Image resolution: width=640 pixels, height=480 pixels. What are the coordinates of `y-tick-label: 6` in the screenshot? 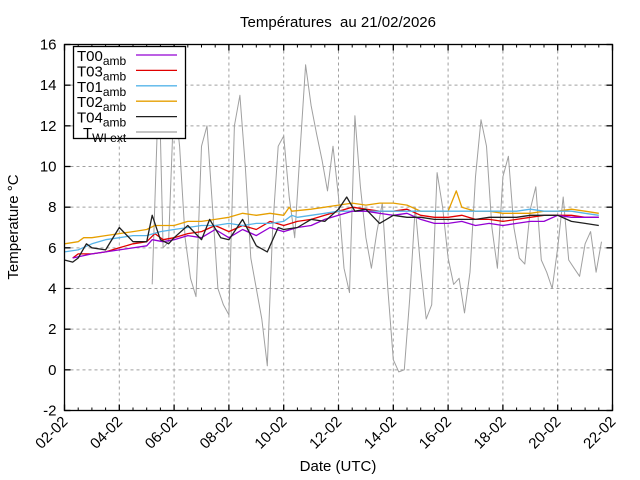 It's located at (52, 248).